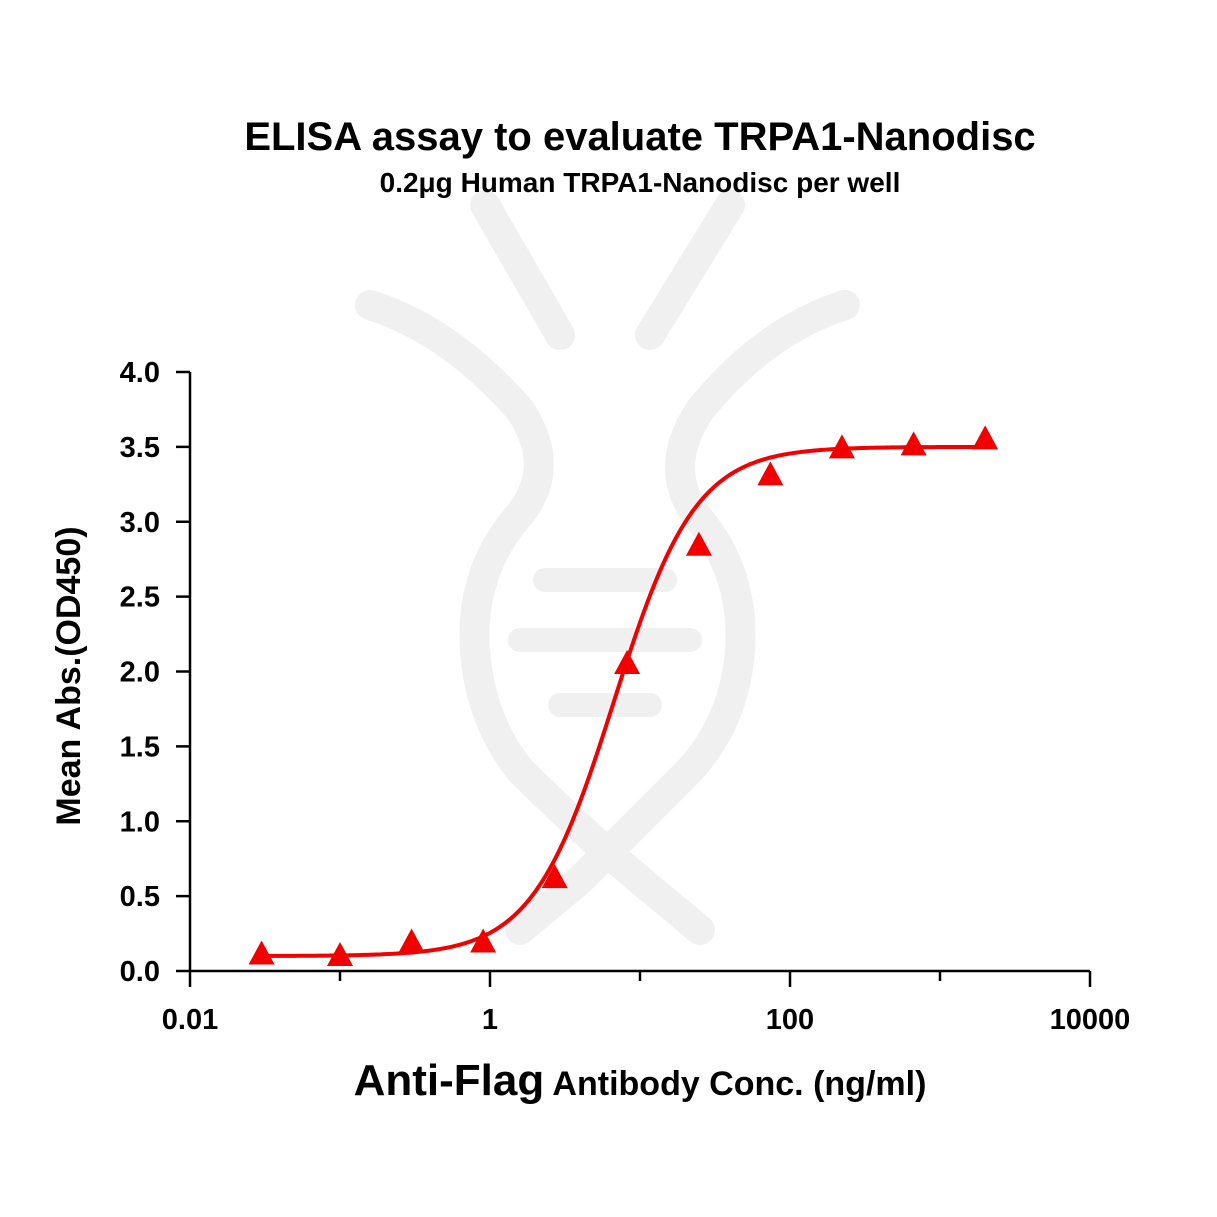 Image resolution: width=1217 pixels, height=1217 pixels. Describe the element at coordinates (490, 1020) in the screenshot. I see `x-tick-label: 1` at that location.